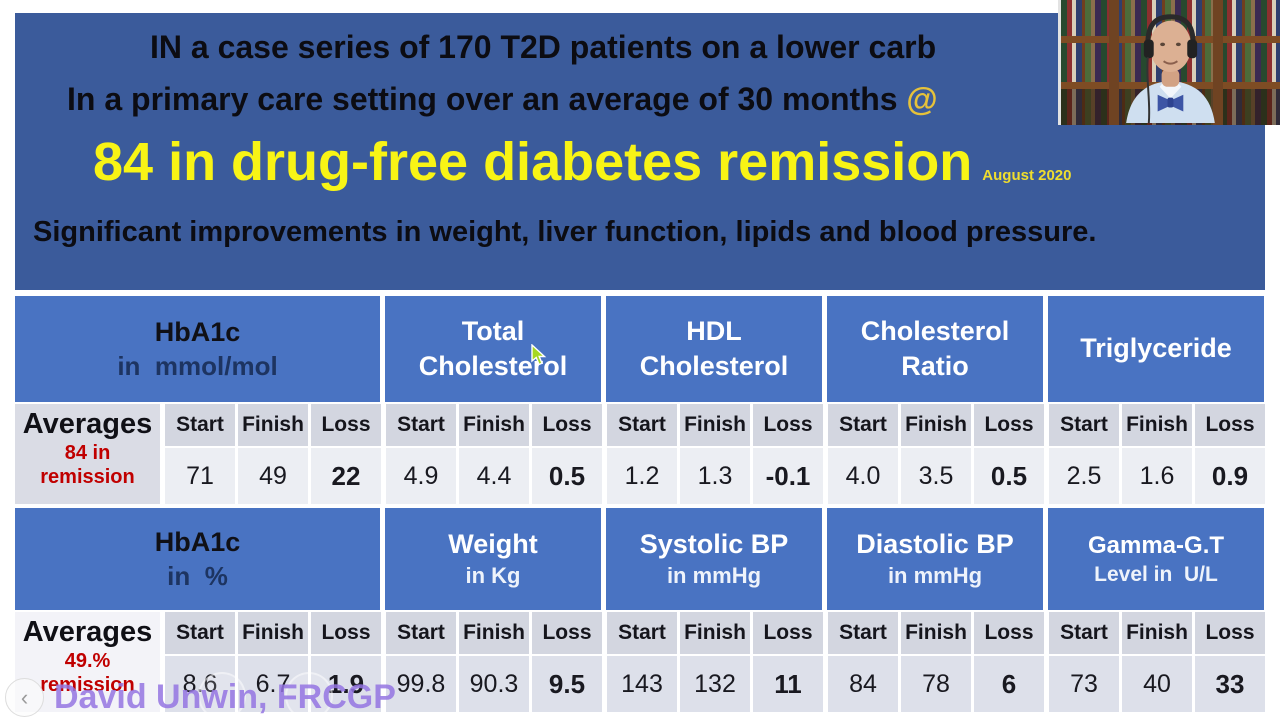 The image size is (1280, 720). I want to click on cell-value: 1.6, so click(1157, 476).